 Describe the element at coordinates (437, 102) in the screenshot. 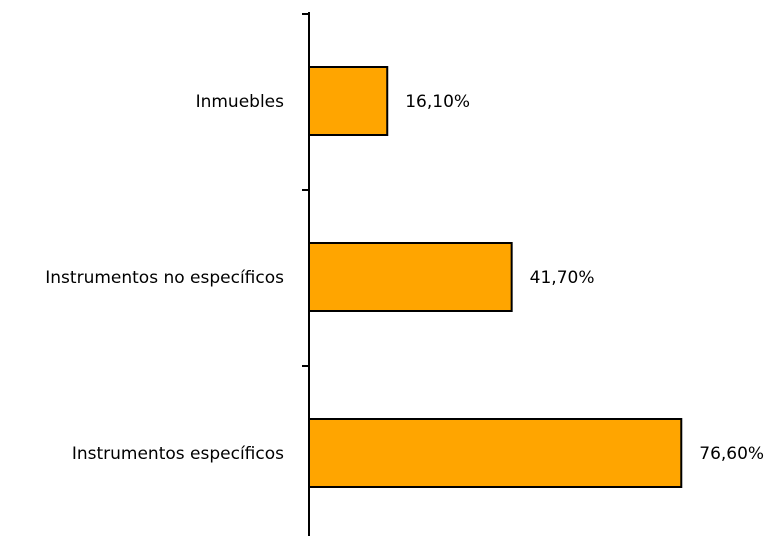

I see `data-label: 16,10%` at that location.